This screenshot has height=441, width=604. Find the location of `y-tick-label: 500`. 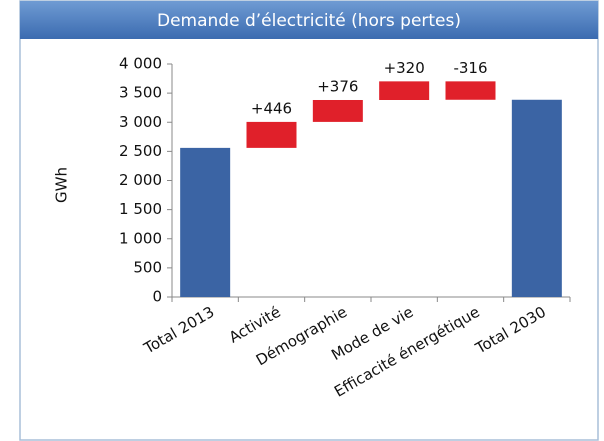

y-tick-label: 500 is located at coordinates (147, 267).